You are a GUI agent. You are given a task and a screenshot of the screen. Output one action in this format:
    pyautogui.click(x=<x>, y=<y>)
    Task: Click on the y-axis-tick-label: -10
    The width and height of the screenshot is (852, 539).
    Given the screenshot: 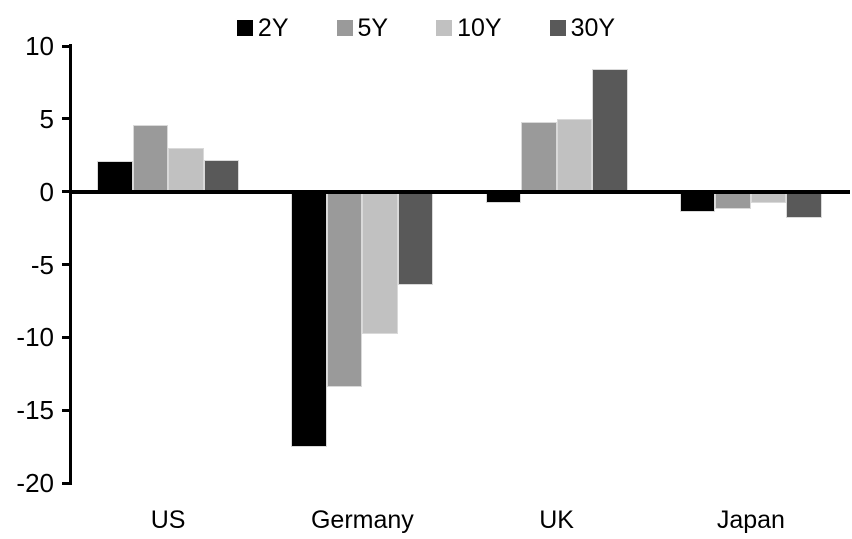 What is the action you would take?
    pyautogui.click(x=35, y=337)
    